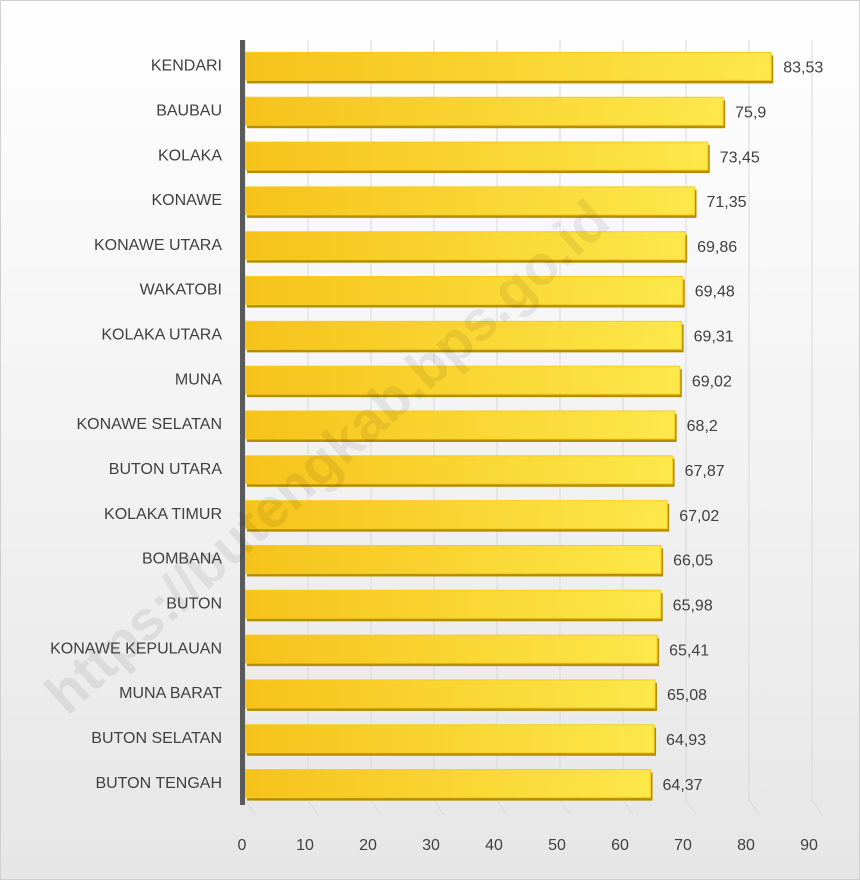  I want to click on y-tick-label: BUTON, so click(194, 604).